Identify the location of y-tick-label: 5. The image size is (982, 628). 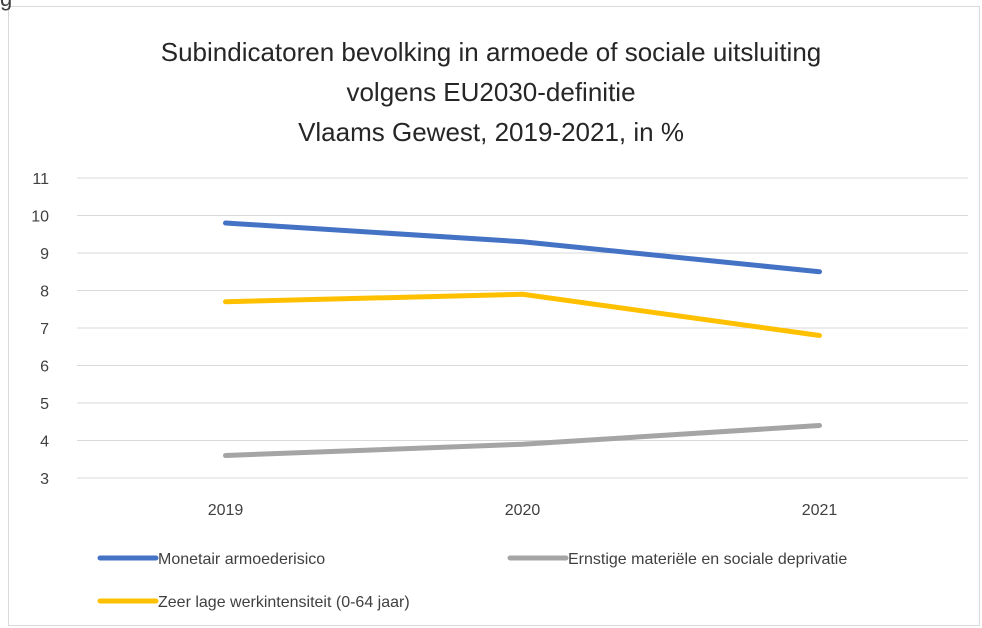
(44, 404).